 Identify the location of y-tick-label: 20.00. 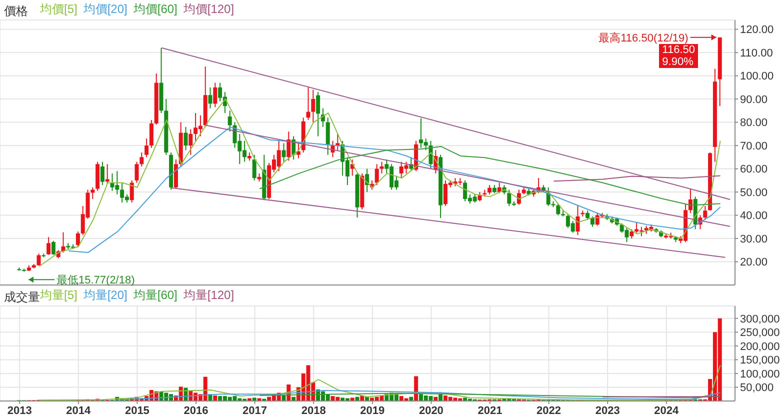
(754, 262).